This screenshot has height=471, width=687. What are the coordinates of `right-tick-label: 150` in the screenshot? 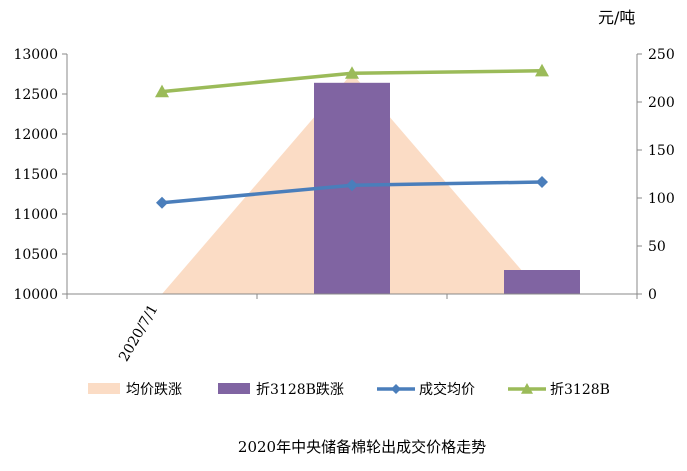 It's located at (661, 151).